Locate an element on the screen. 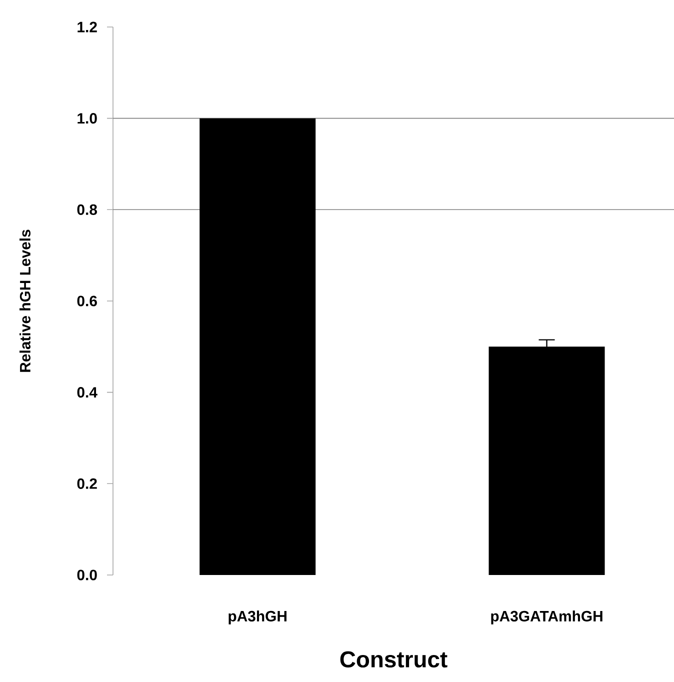 The height and width of the screenshot is (682, 674). x-tick-label: pA3GATAmhGH is located at coordinates (546, 617).